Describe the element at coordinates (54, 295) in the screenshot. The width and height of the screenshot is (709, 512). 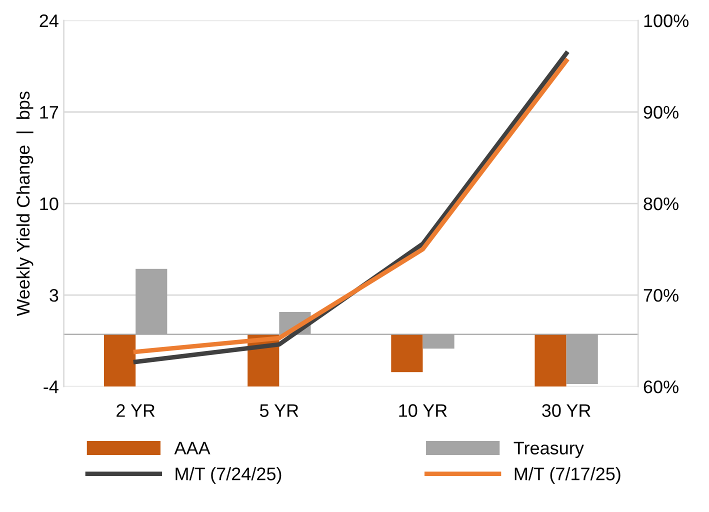
I see `y-tick-label: 3` at that location.